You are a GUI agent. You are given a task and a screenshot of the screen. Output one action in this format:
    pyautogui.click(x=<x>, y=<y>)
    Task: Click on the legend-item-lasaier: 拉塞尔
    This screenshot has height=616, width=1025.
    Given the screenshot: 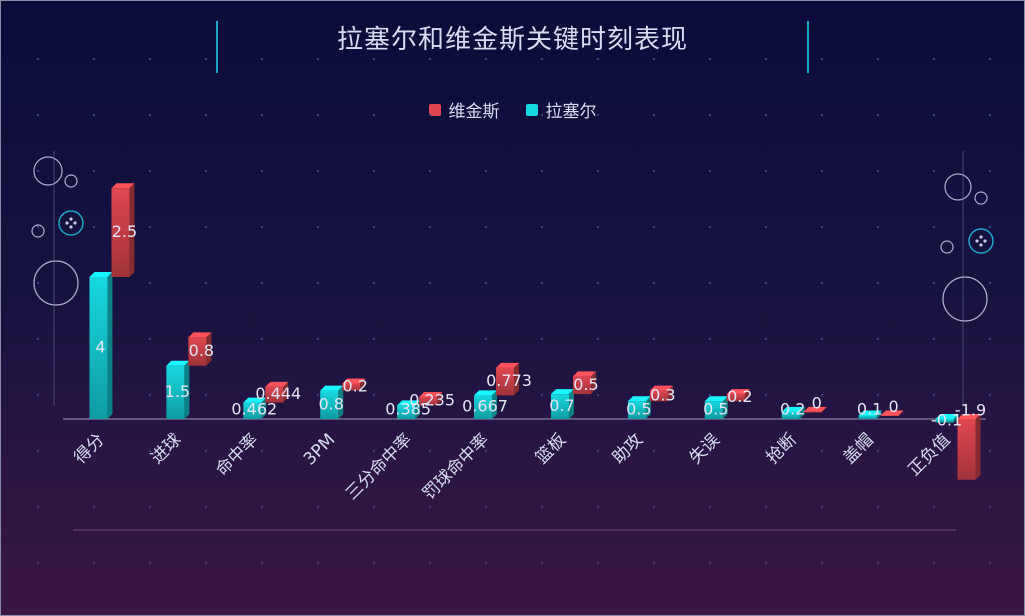 What is the action you would take?
    pyautogui.click(x=561, y=109)
    